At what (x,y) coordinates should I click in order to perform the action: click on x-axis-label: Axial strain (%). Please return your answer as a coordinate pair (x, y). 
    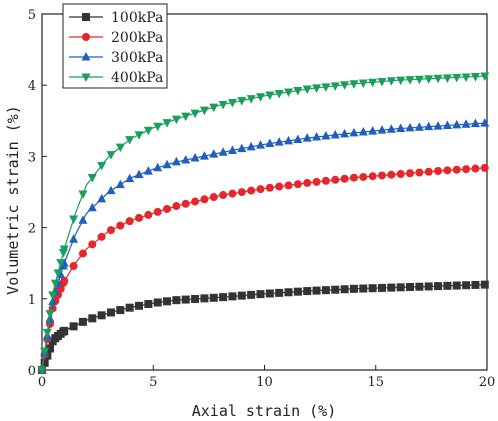
    Looking at the image, I should click on (264, 411).